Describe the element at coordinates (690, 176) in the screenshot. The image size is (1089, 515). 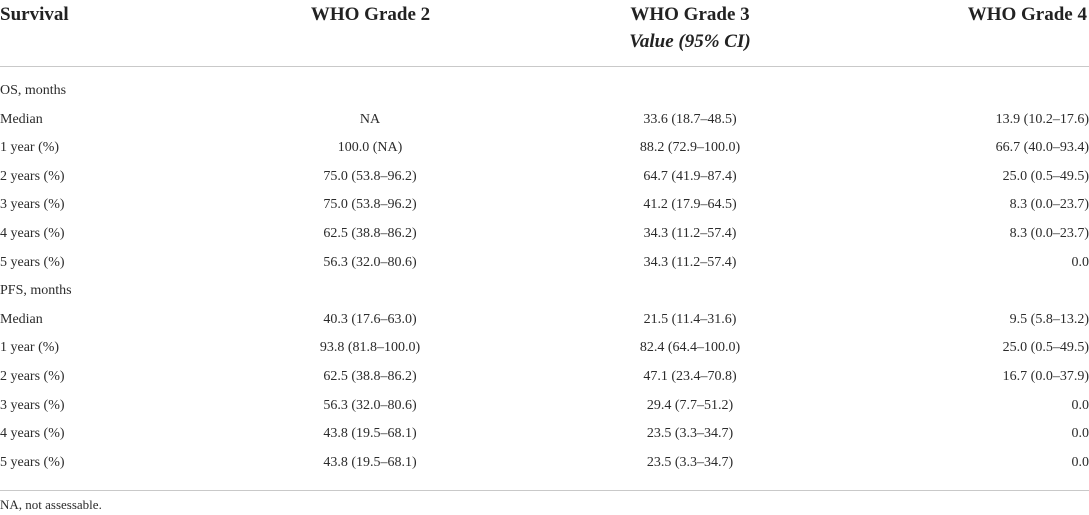
I see `cell-grade-3: 64.7 (41.9–87.4)` at that location.